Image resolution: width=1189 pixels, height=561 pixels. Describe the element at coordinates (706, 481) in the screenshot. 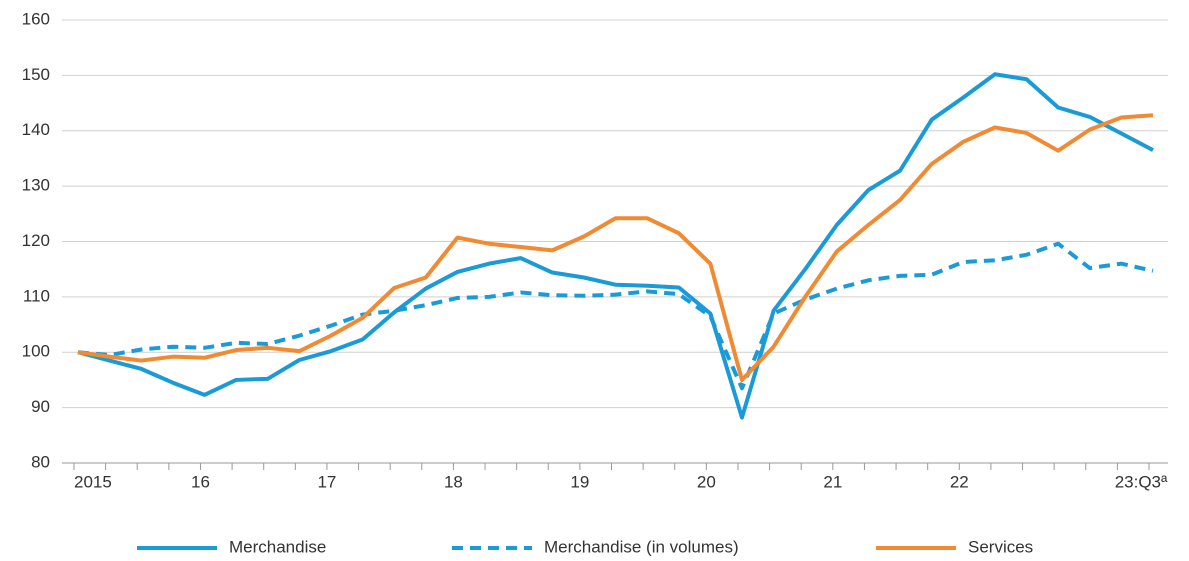

I see `x-tick-label: 20` at that location.